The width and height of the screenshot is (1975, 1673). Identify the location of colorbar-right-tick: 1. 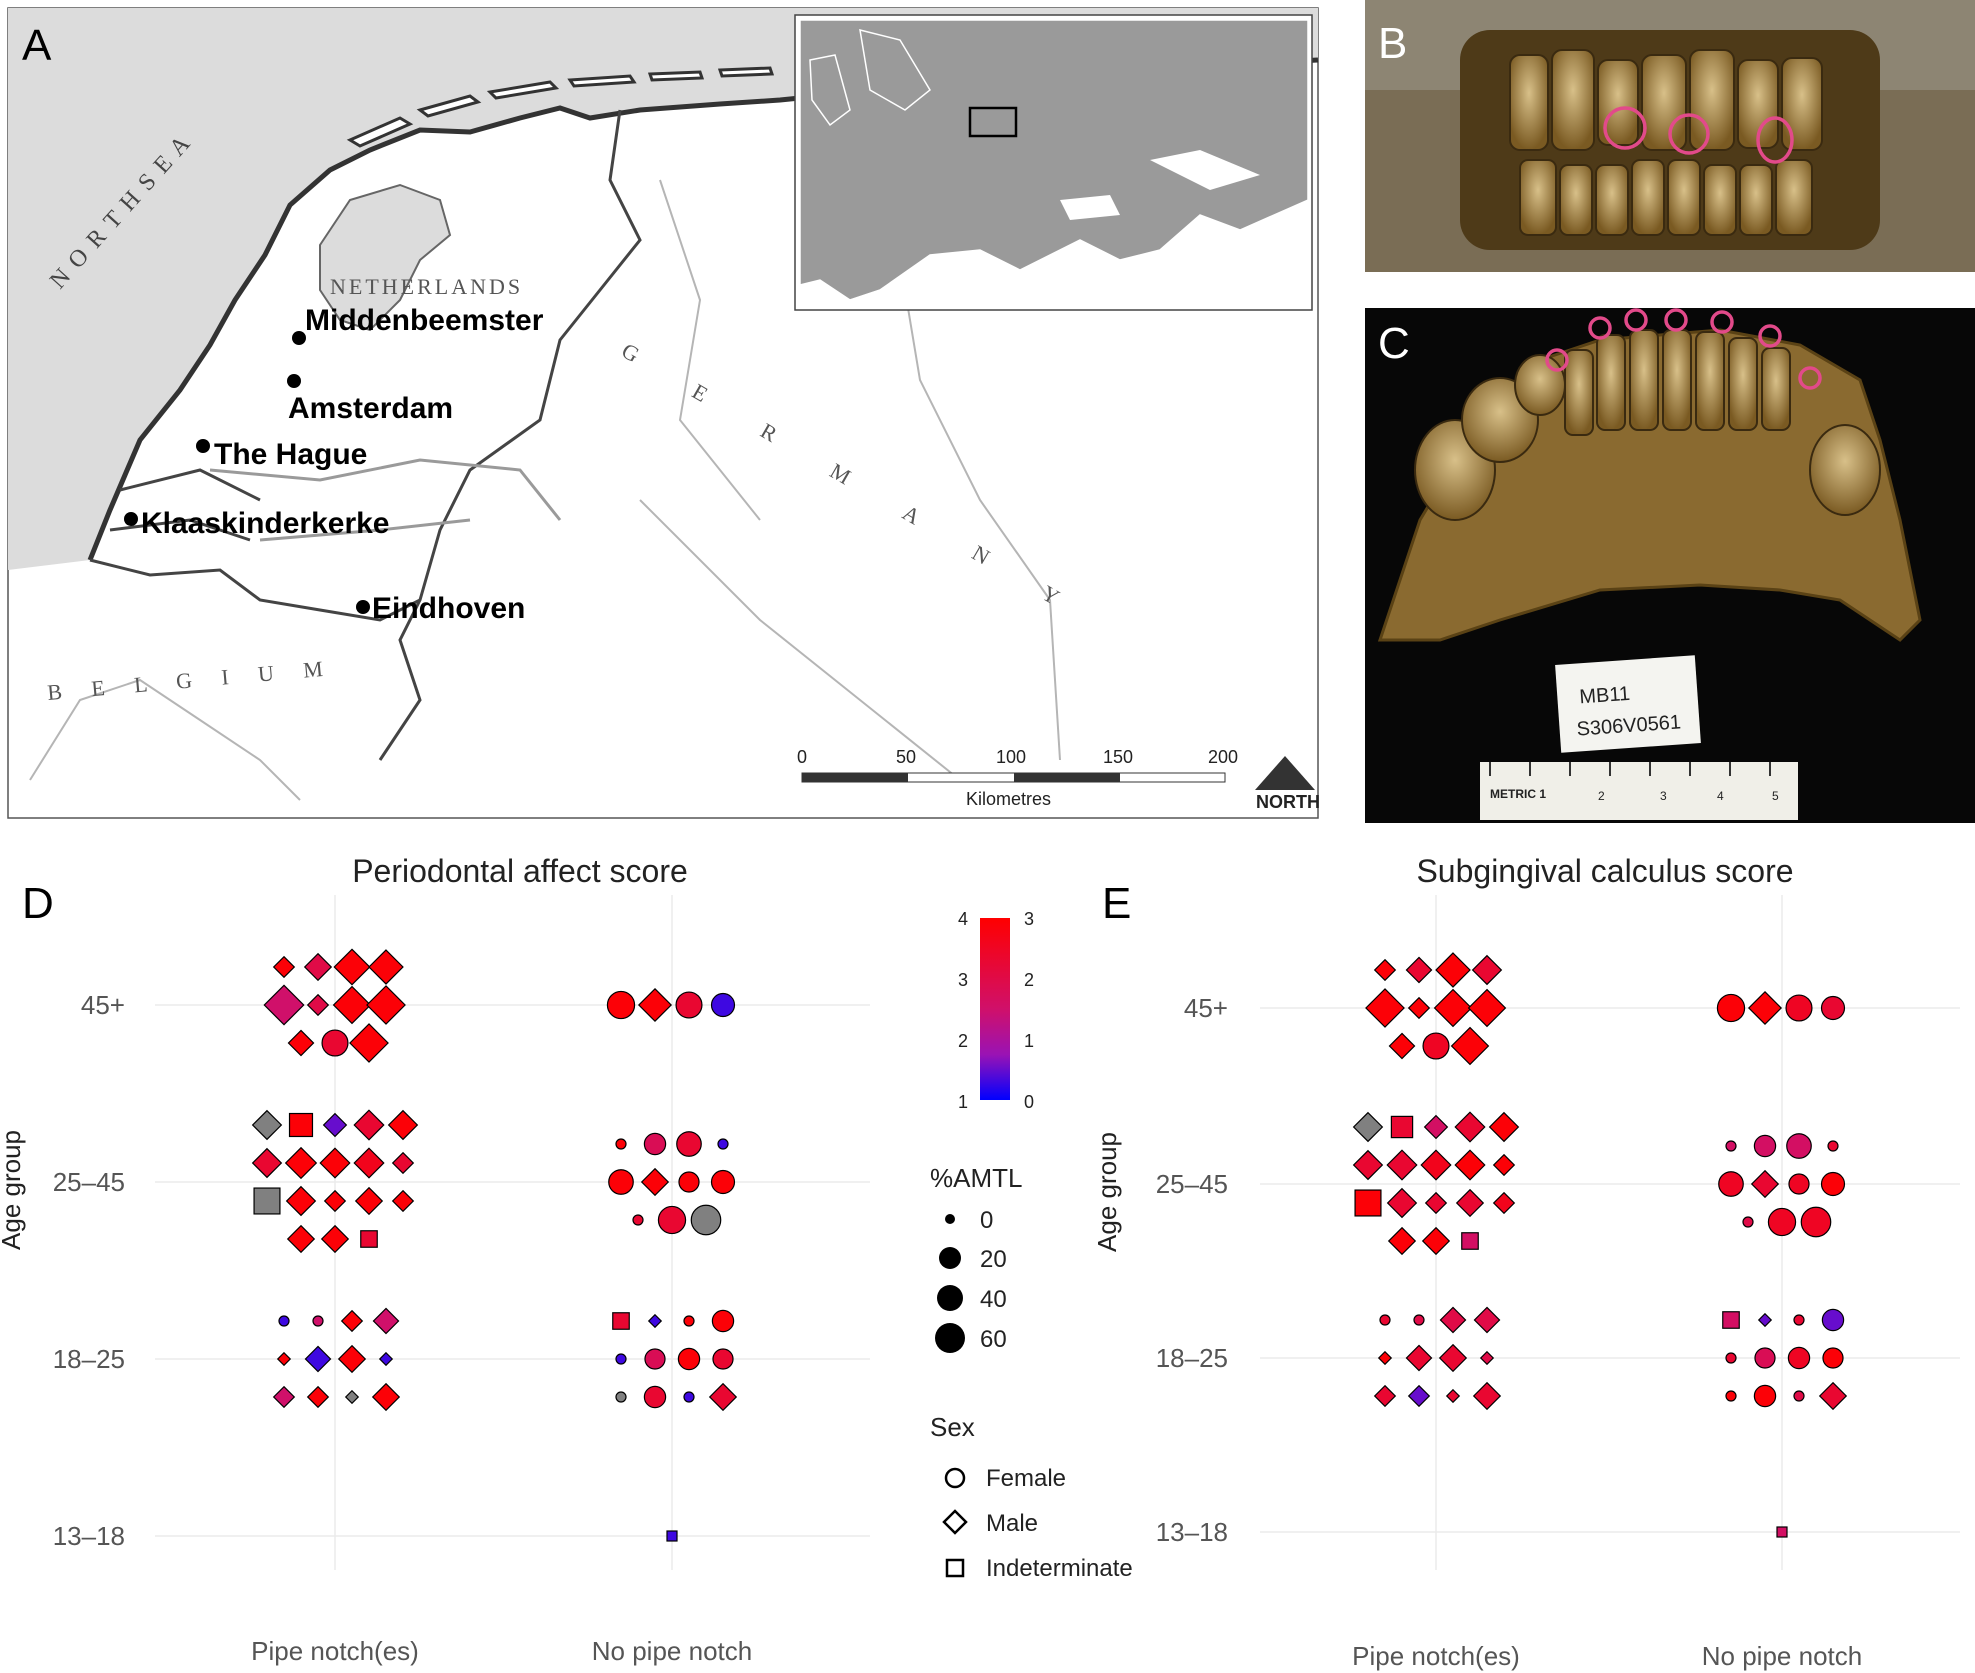
(1029, 1041).